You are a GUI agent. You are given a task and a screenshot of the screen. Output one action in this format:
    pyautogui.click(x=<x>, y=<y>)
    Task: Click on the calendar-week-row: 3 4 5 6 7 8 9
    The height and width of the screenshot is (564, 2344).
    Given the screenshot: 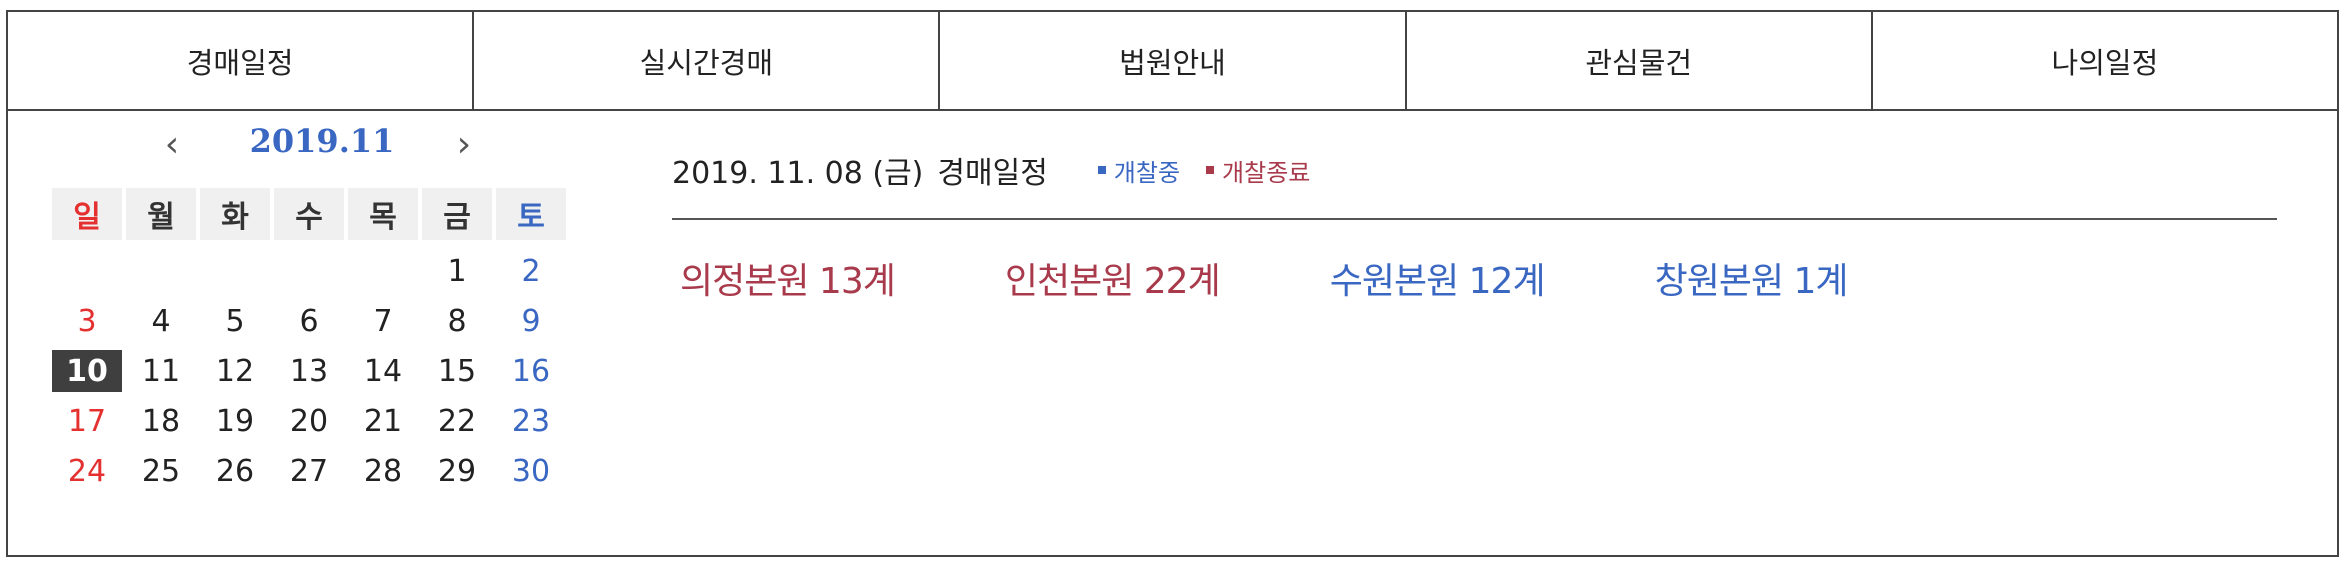 What is the action you would take?
    pyautogui.click(x=317, y=321)
    